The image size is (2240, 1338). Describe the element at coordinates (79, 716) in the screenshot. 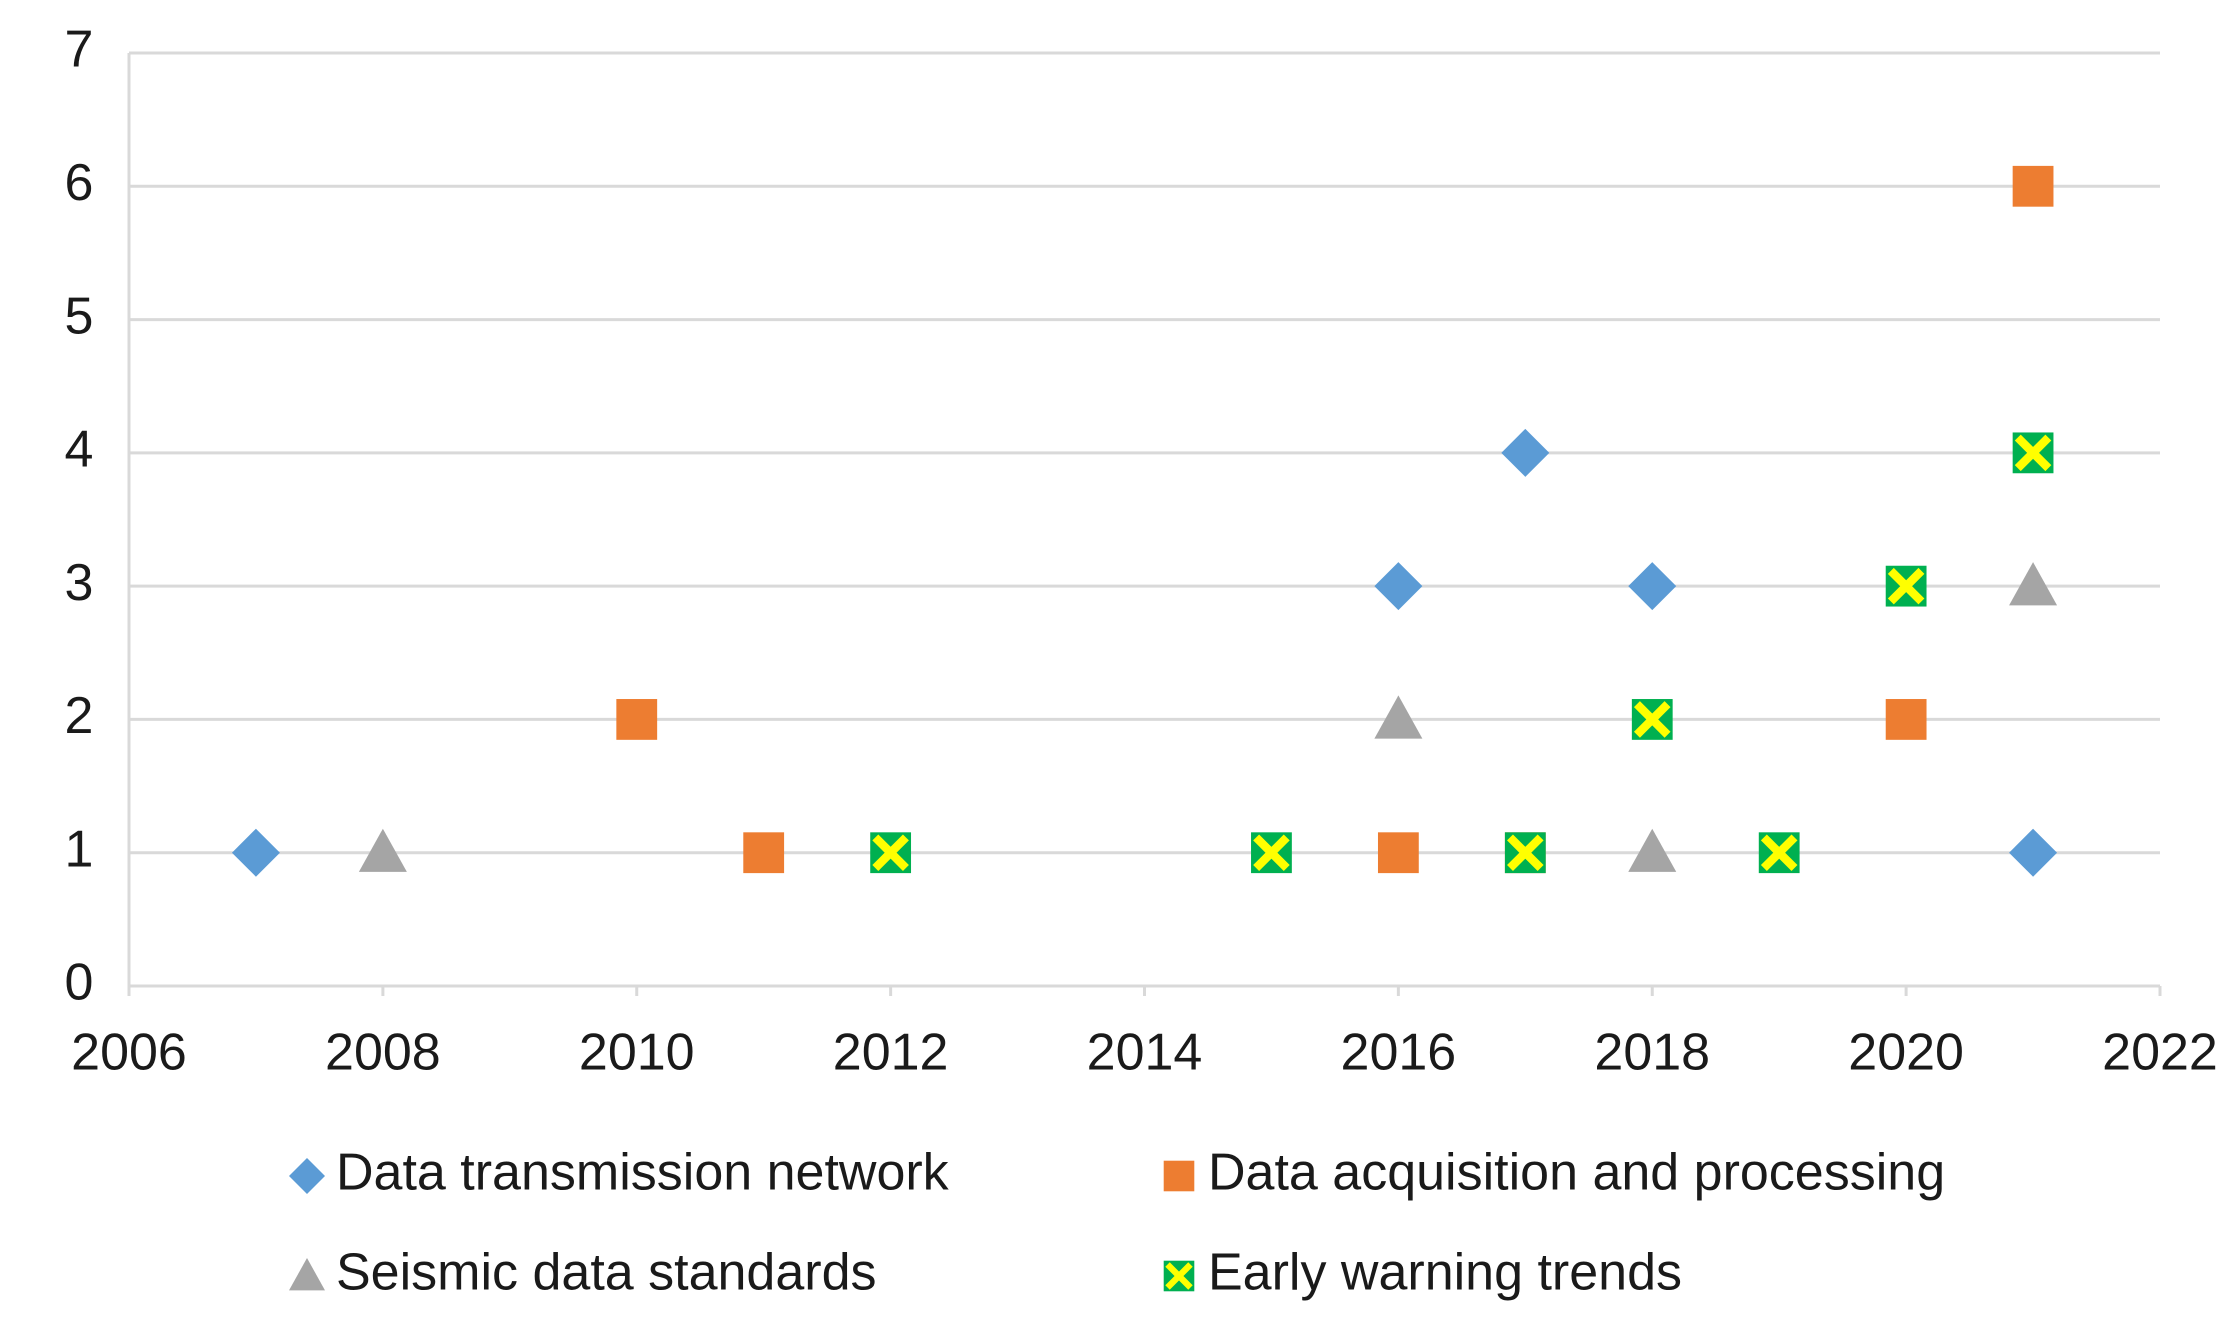

I see `y-tick-label: 2` at that location.